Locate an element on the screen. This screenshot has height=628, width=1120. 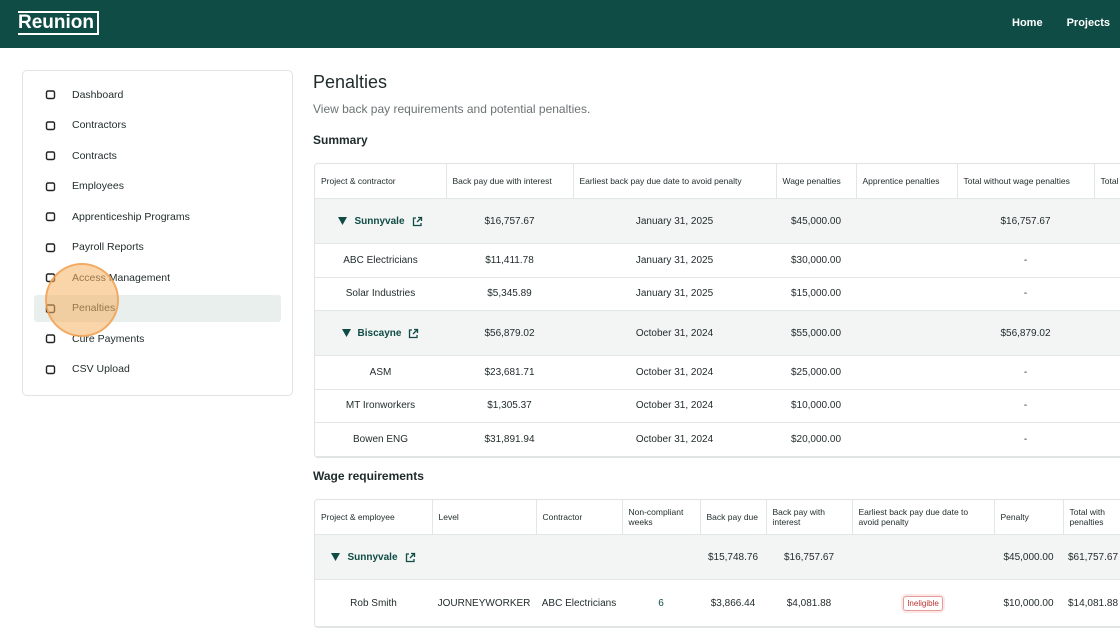
column-header: Back pay due is located at coordinates (733, 517).